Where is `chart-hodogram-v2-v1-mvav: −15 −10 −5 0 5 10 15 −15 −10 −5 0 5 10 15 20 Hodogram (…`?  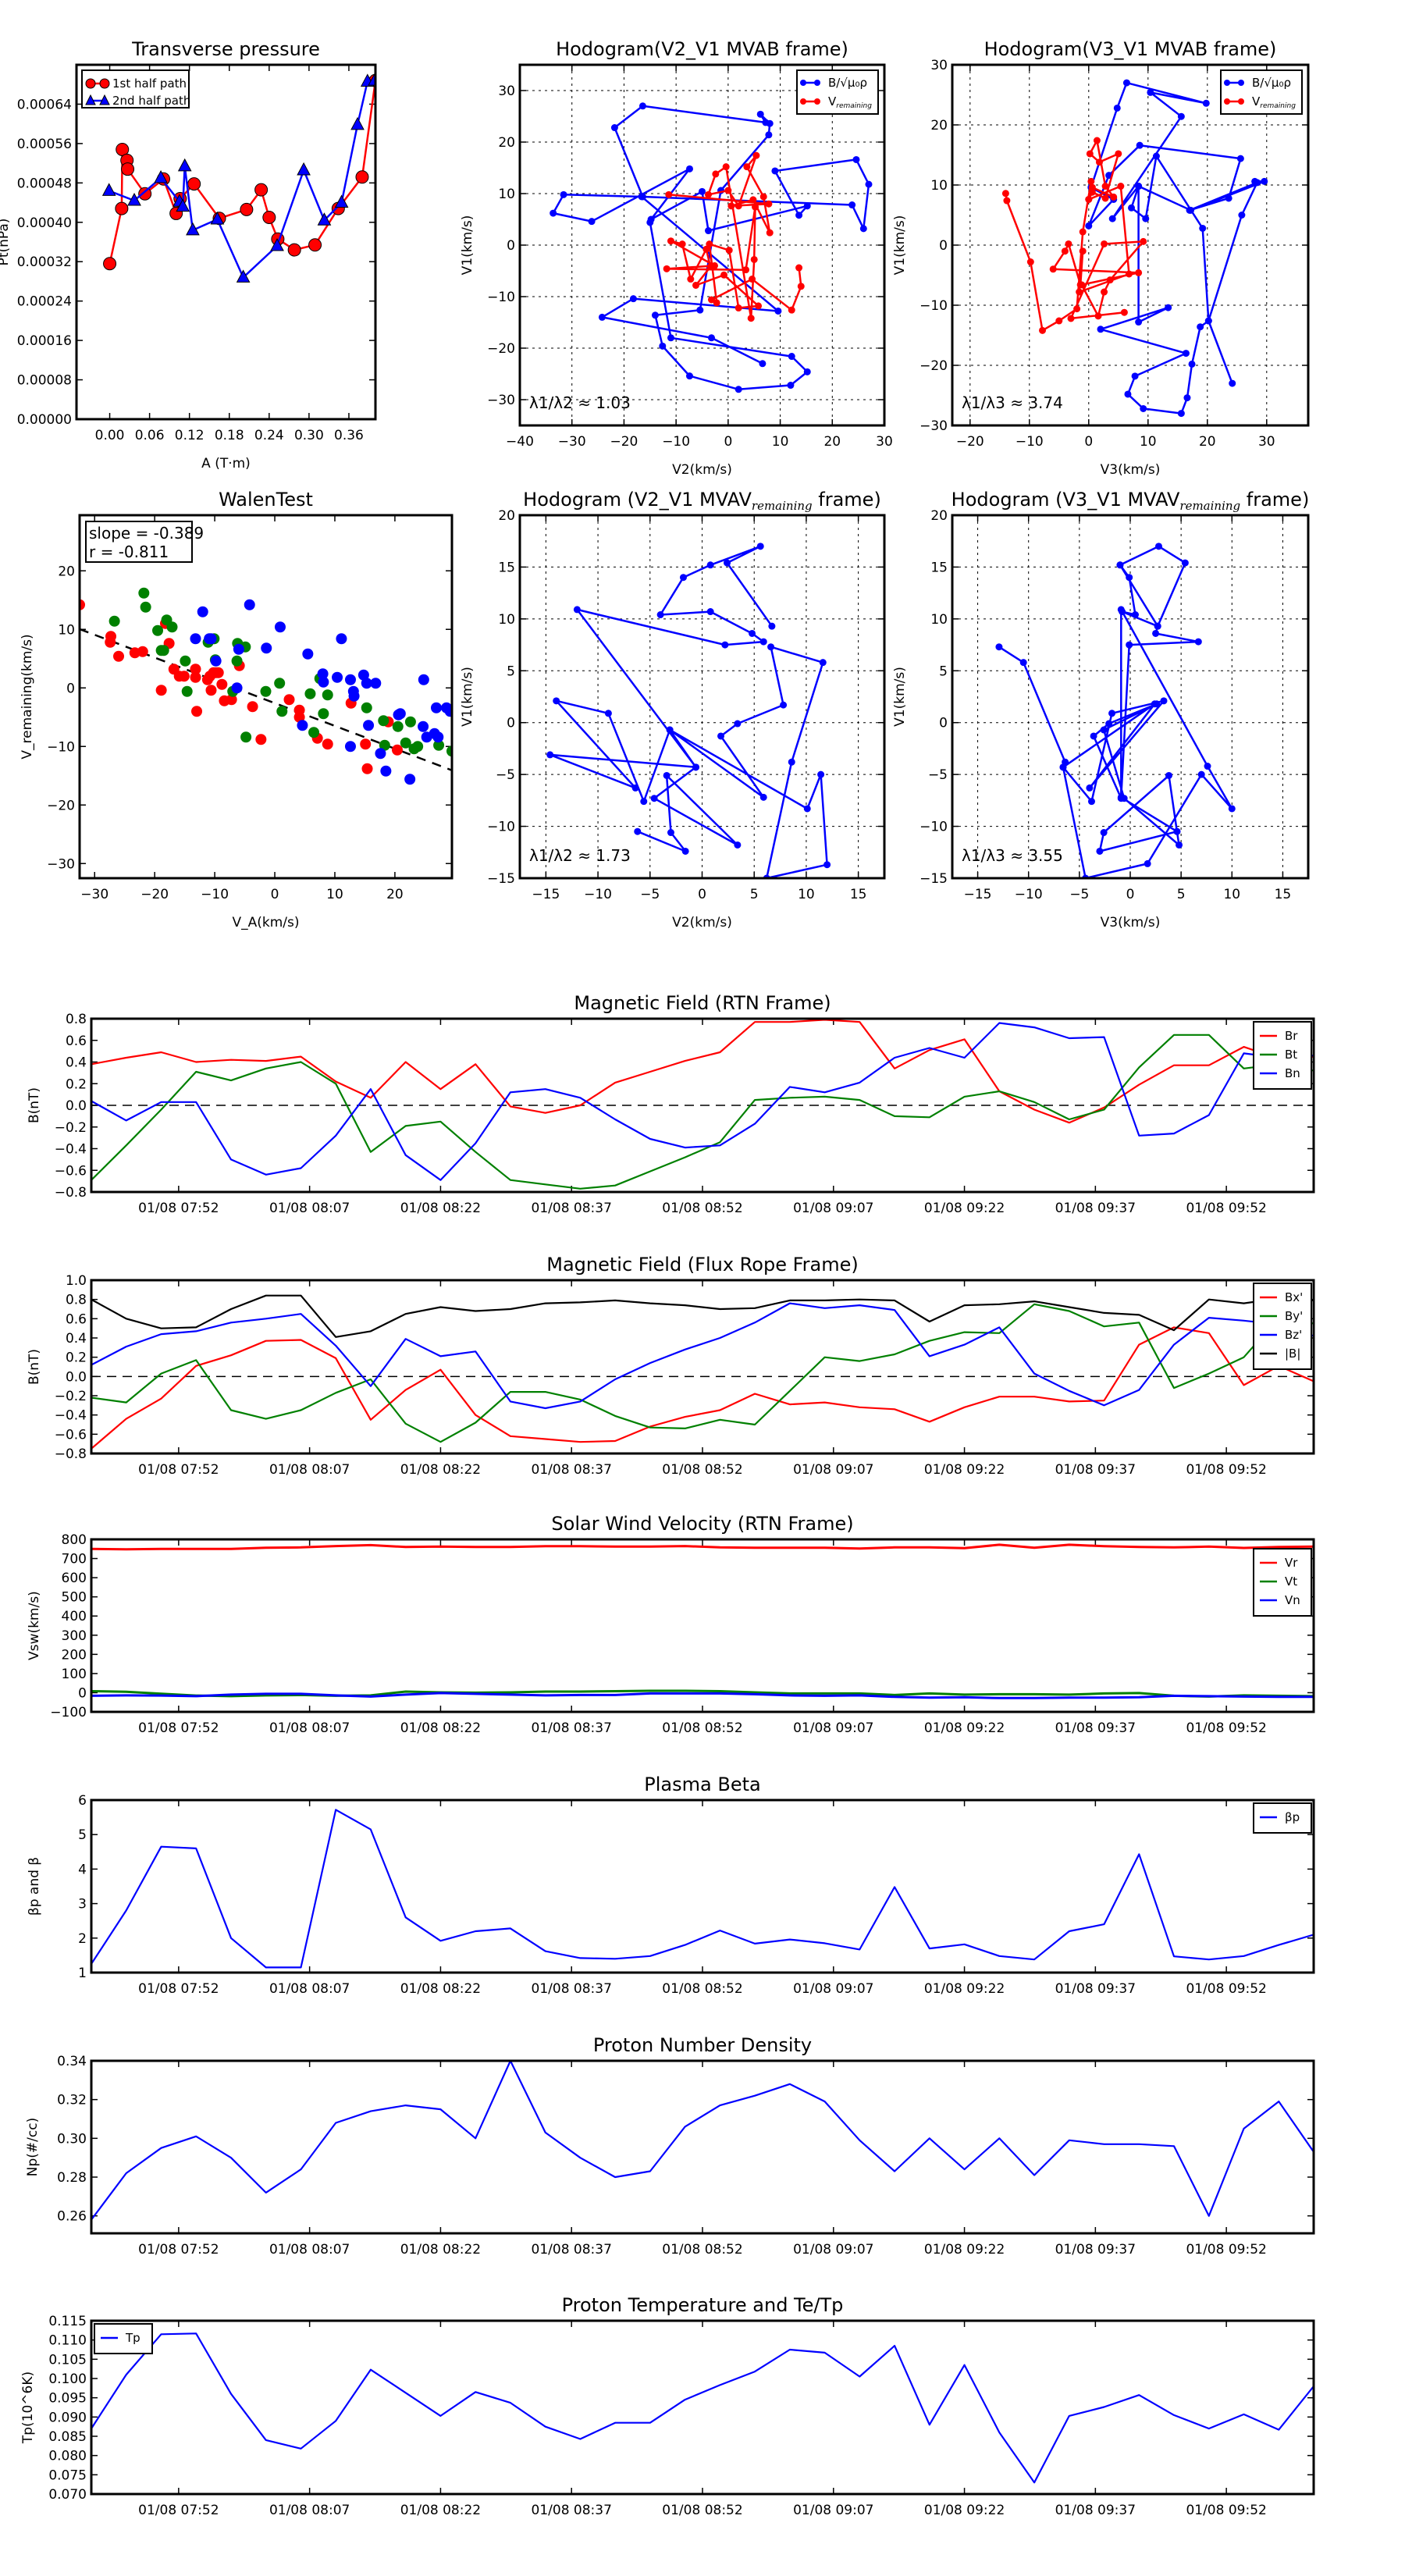
chart-hodogram-v2-v1-mvav: −15 −10 −5 0 5 10 15 −15 −10 −5 0 5 10 15 20 Hodogram (… is located at coordinates (673, 709).